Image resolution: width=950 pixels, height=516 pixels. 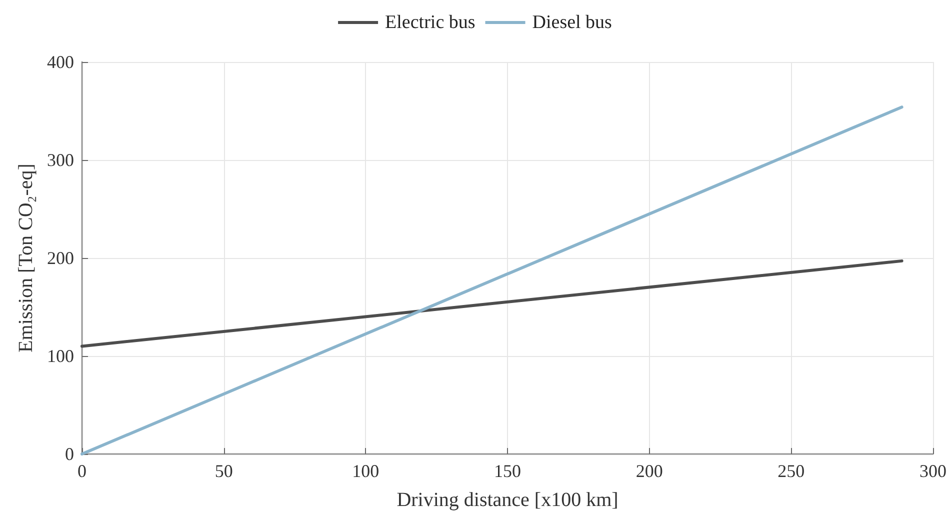 I want to click on x-tick-label: 200, so click(x=649, y=471).